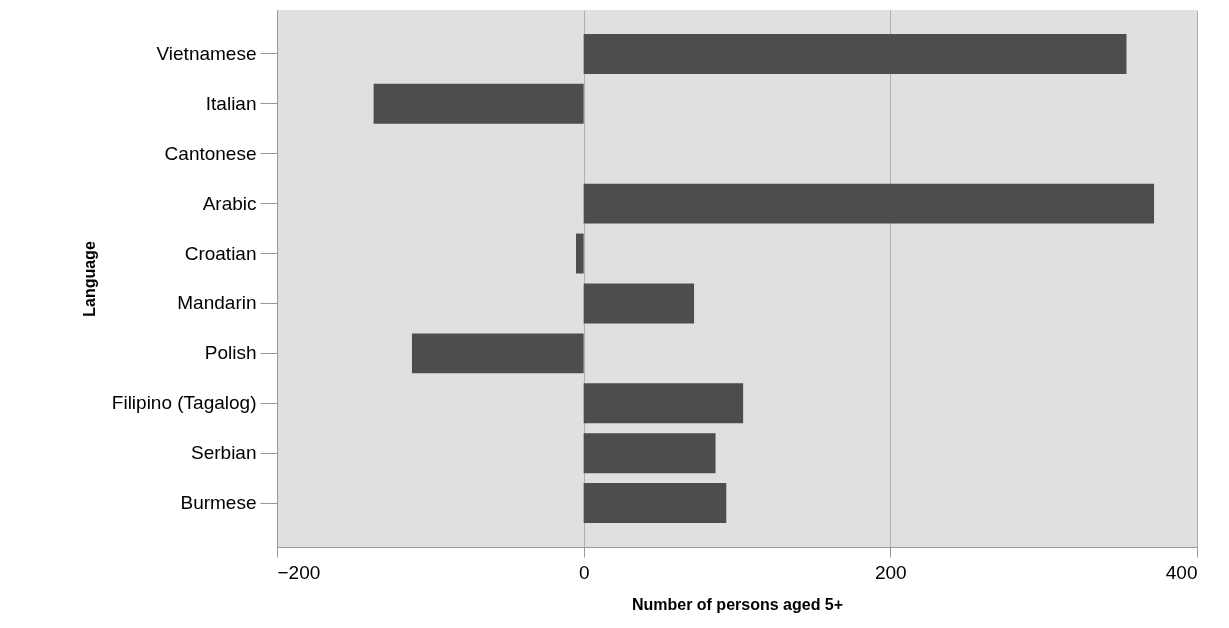 This screenshot has width=1229, height=628. What do you see at coordinates (218, 503) in the screenshot?
I see `y-tick-label: Burmese` at bounding box center [218, 503].